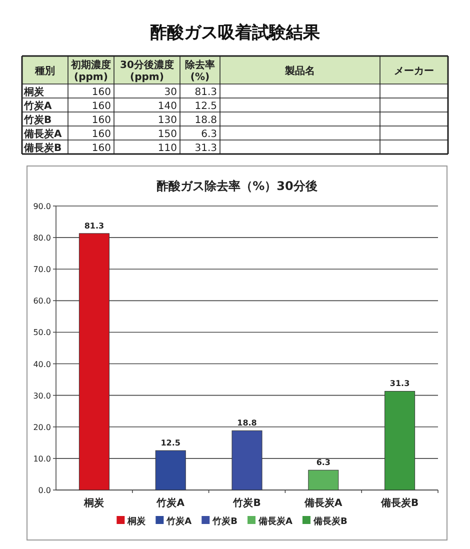 The image size is (470, 549). I want to click on chart-title: 酢酸ガス吸着試験結果, so click(235, 33).